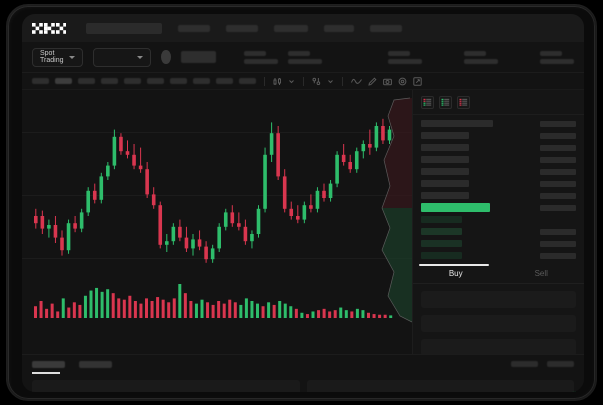 The image size is (603, 405). Describe the element at coordinates (498, 189) in the screenshot. I see `orderbook-rows` at that location.